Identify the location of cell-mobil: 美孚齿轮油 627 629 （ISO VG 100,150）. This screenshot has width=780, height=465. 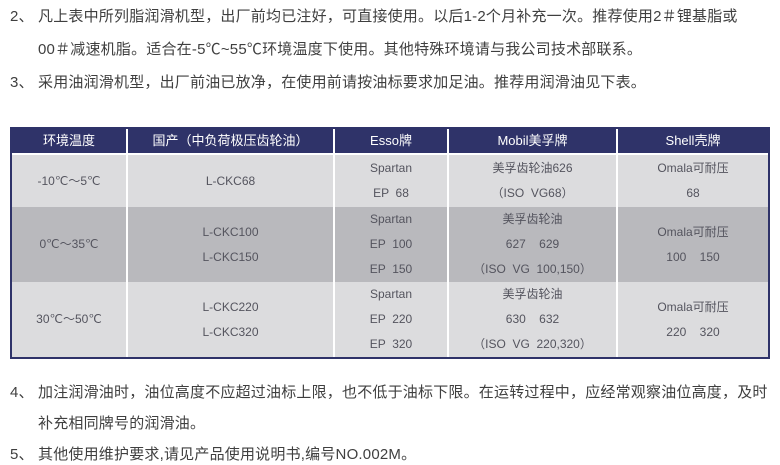
(533, 244).